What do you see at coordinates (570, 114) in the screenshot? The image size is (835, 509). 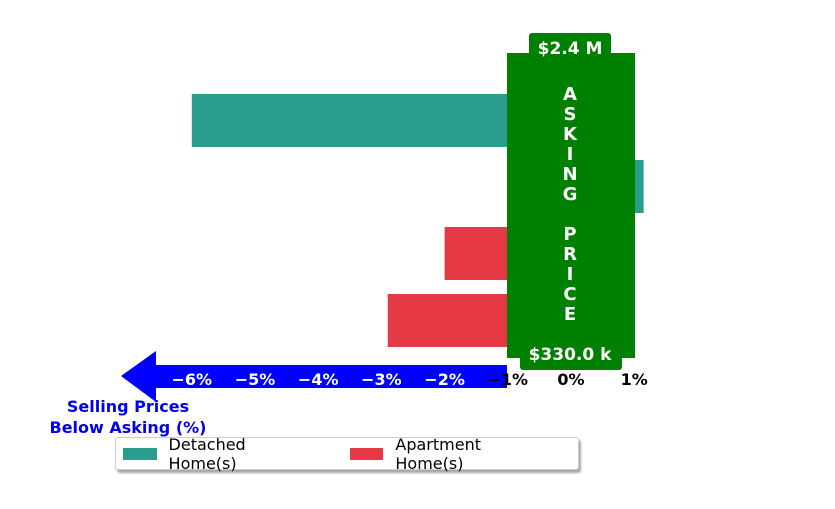 I see `asking-price-letter: S` at bounding box center [570, 114].